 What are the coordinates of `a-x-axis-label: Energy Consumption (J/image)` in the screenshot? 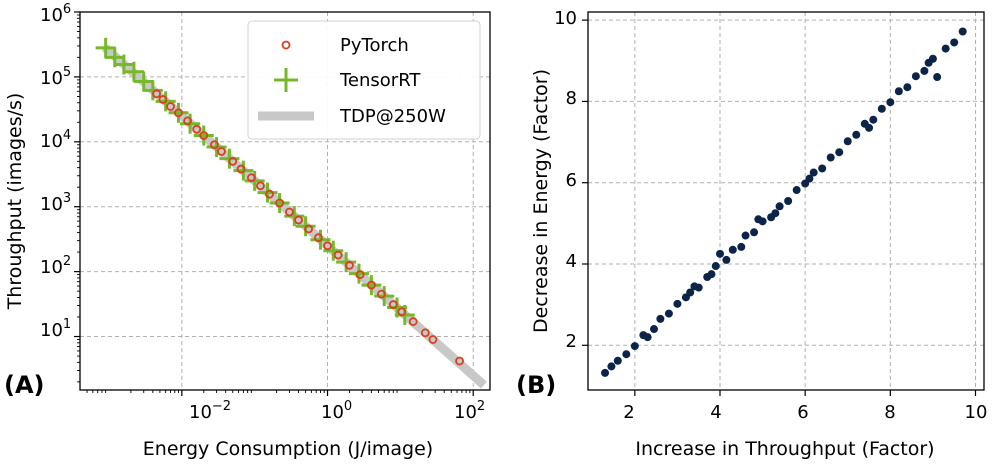 It's located at (288, 449).